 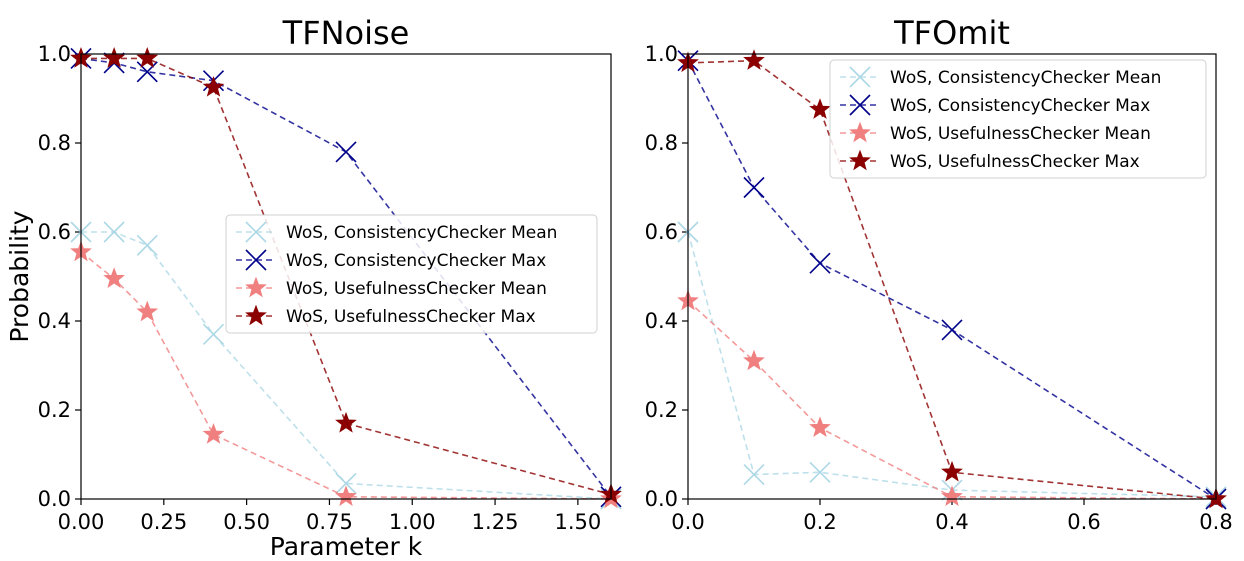 What do you see at coordinates (19, 276) in the screenshot?
I see `y-axis-label: Probability` at bounding box center [19, 276].